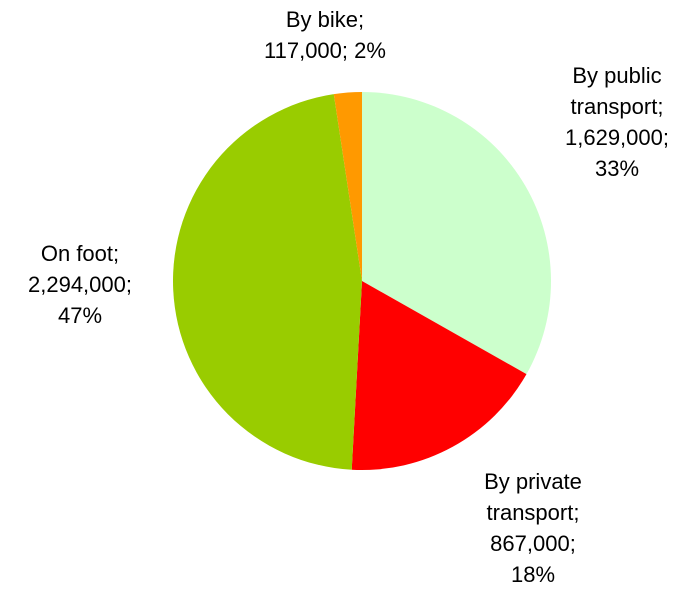 The width and height of the screenshot is (689, 613). I want to click on category: On foot, so click(77, 253).